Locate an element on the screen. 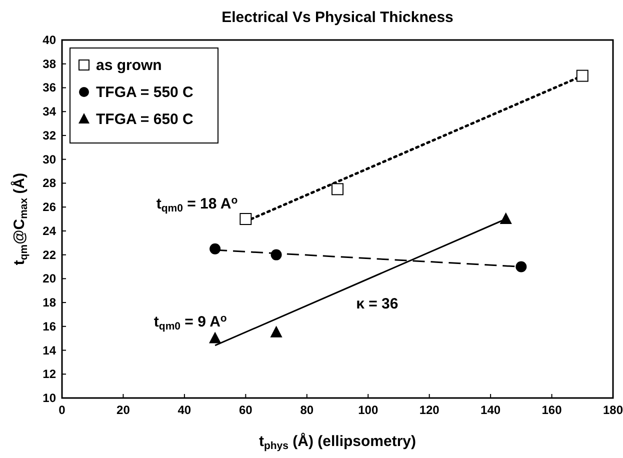  x-tick-label: 80 is located at coordinates (307, 410).